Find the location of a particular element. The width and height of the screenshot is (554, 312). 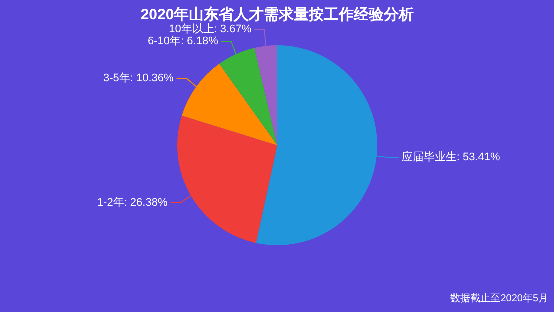

text: 数据截止至2020年5月 is located at coordinates (499, 298).